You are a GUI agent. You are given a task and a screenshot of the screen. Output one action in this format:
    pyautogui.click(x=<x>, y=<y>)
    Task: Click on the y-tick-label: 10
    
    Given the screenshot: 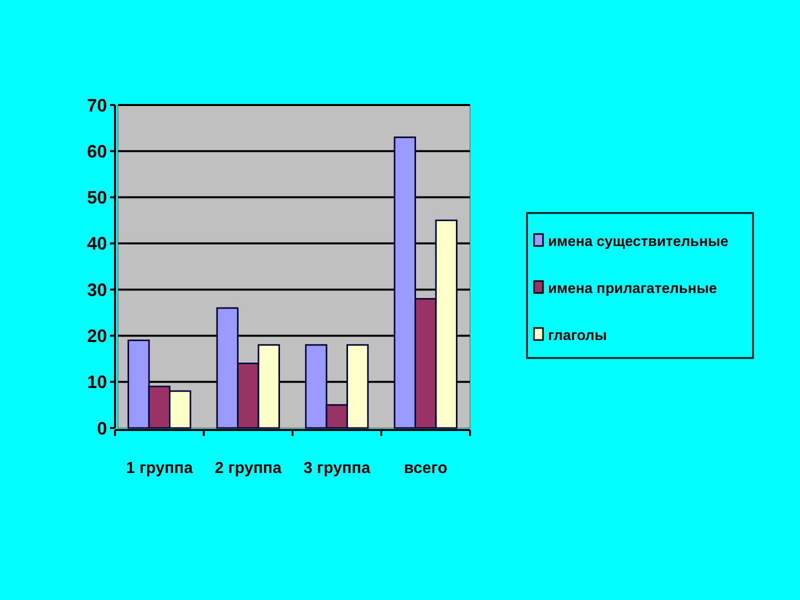 What is the action you would take?
    pyautogui.click(x=96, y=382)
    